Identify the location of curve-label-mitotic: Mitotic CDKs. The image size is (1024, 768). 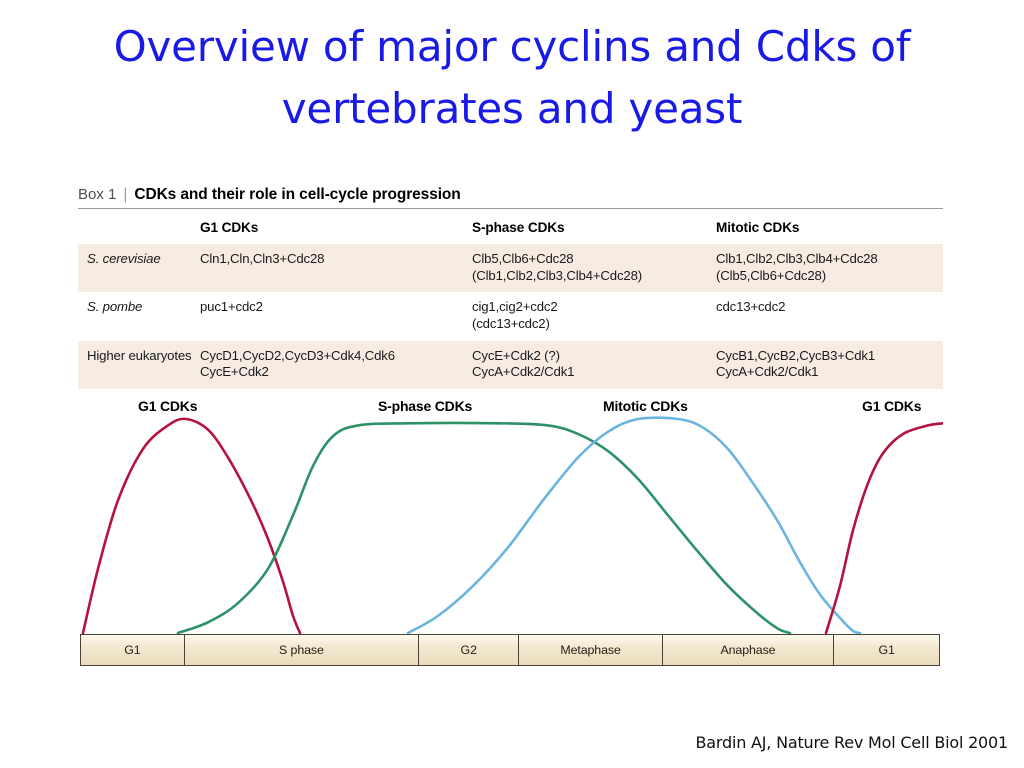
(645, 406).